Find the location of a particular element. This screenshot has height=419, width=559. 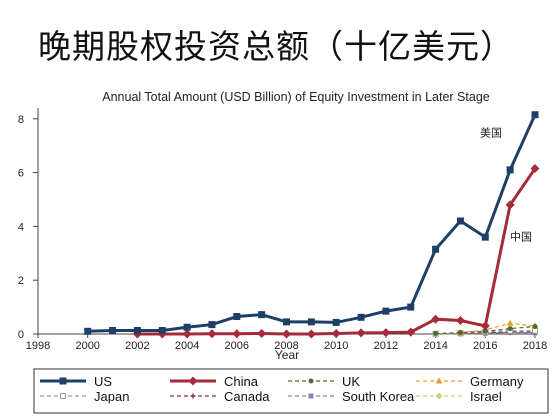

legend-label: China is located at coordinates (241, 381).